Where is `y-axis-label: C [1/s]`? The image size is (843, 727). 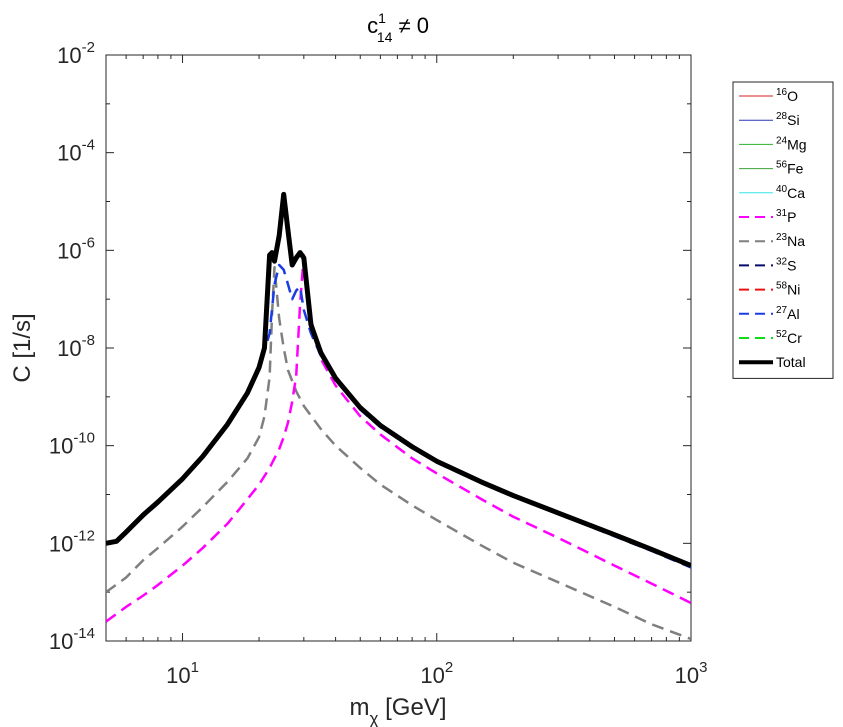
y-axis-label: C [1/s] is located at coordinates (22, 347).